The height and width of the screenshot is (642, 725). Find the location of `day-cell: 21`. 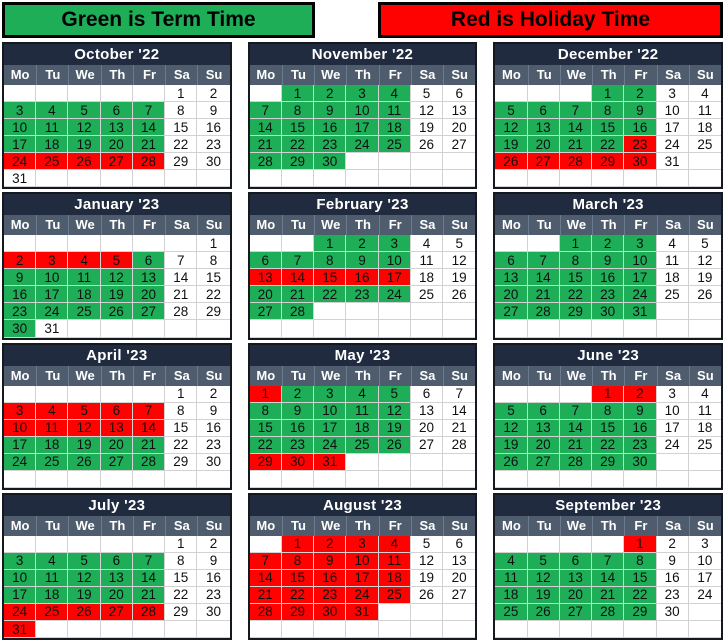

day-cell: 21 is located at coordinates (576, 445).